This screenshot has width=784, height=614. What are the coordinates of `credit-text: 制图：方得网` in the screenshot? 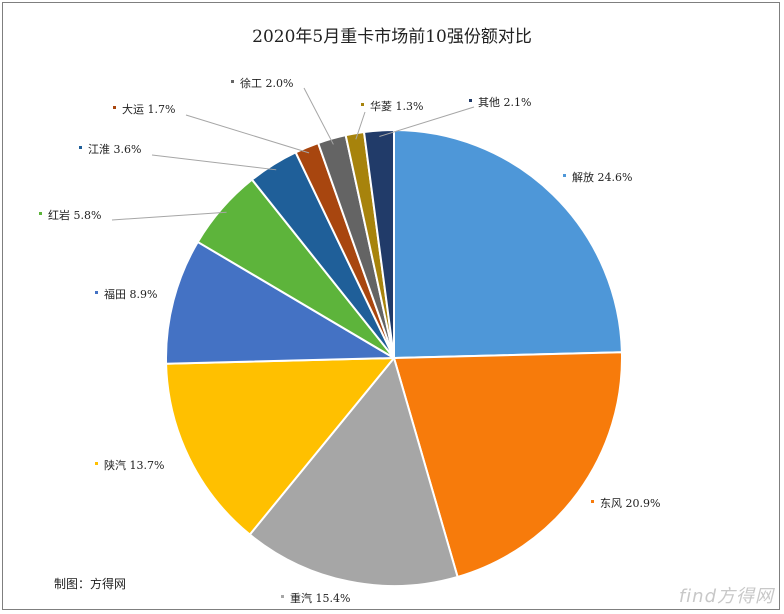 It's located at (90, 584).